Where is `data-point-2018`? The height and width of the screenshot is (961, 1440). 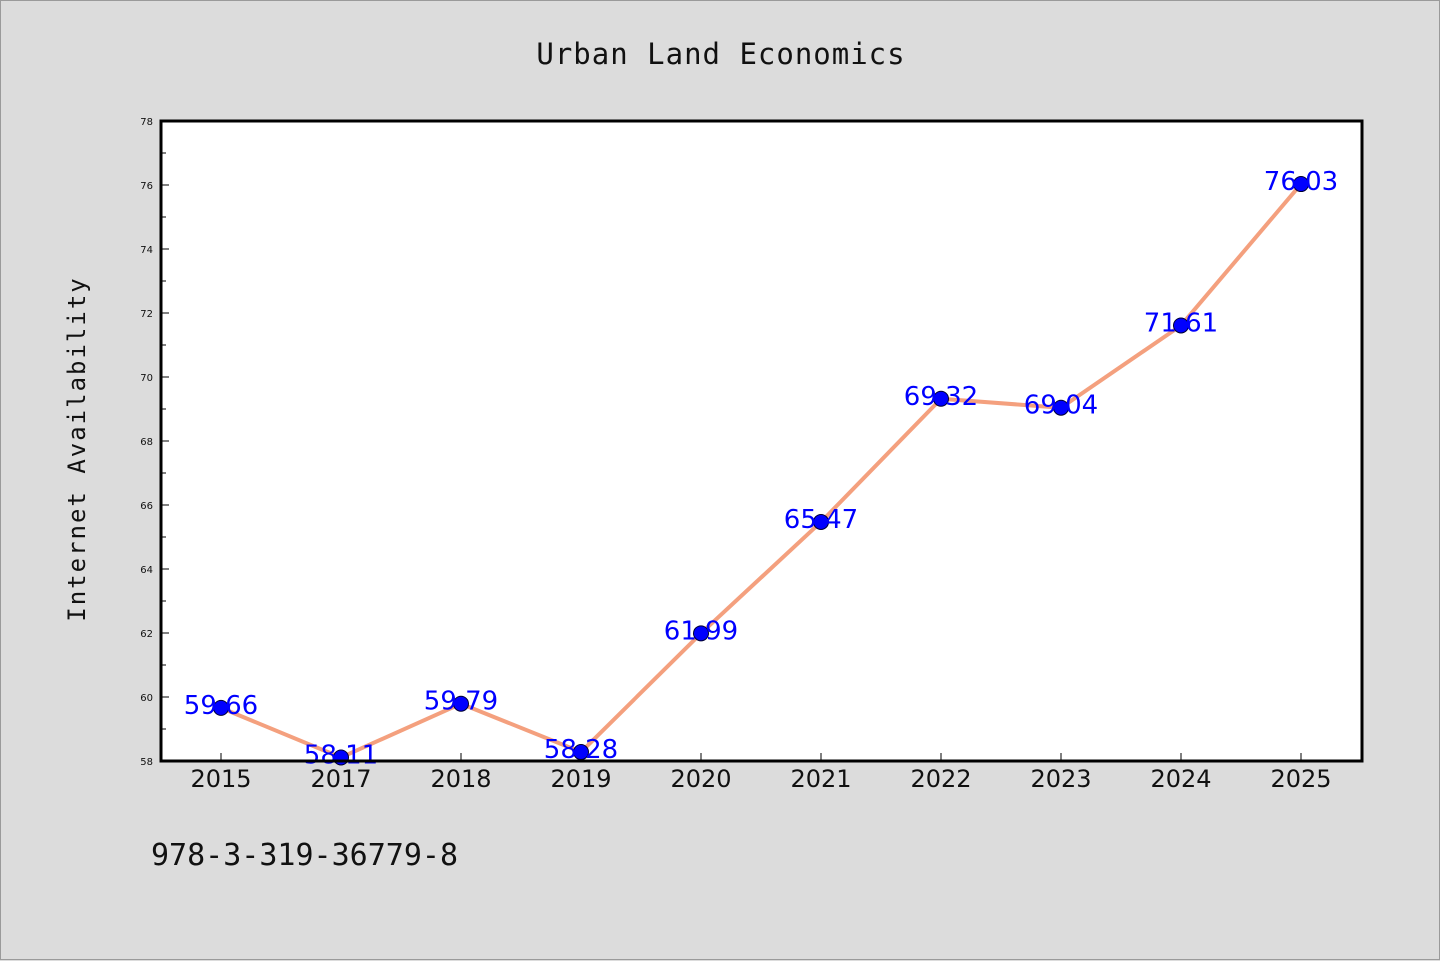
data-point-2018 is located at coordinates (461, 703).